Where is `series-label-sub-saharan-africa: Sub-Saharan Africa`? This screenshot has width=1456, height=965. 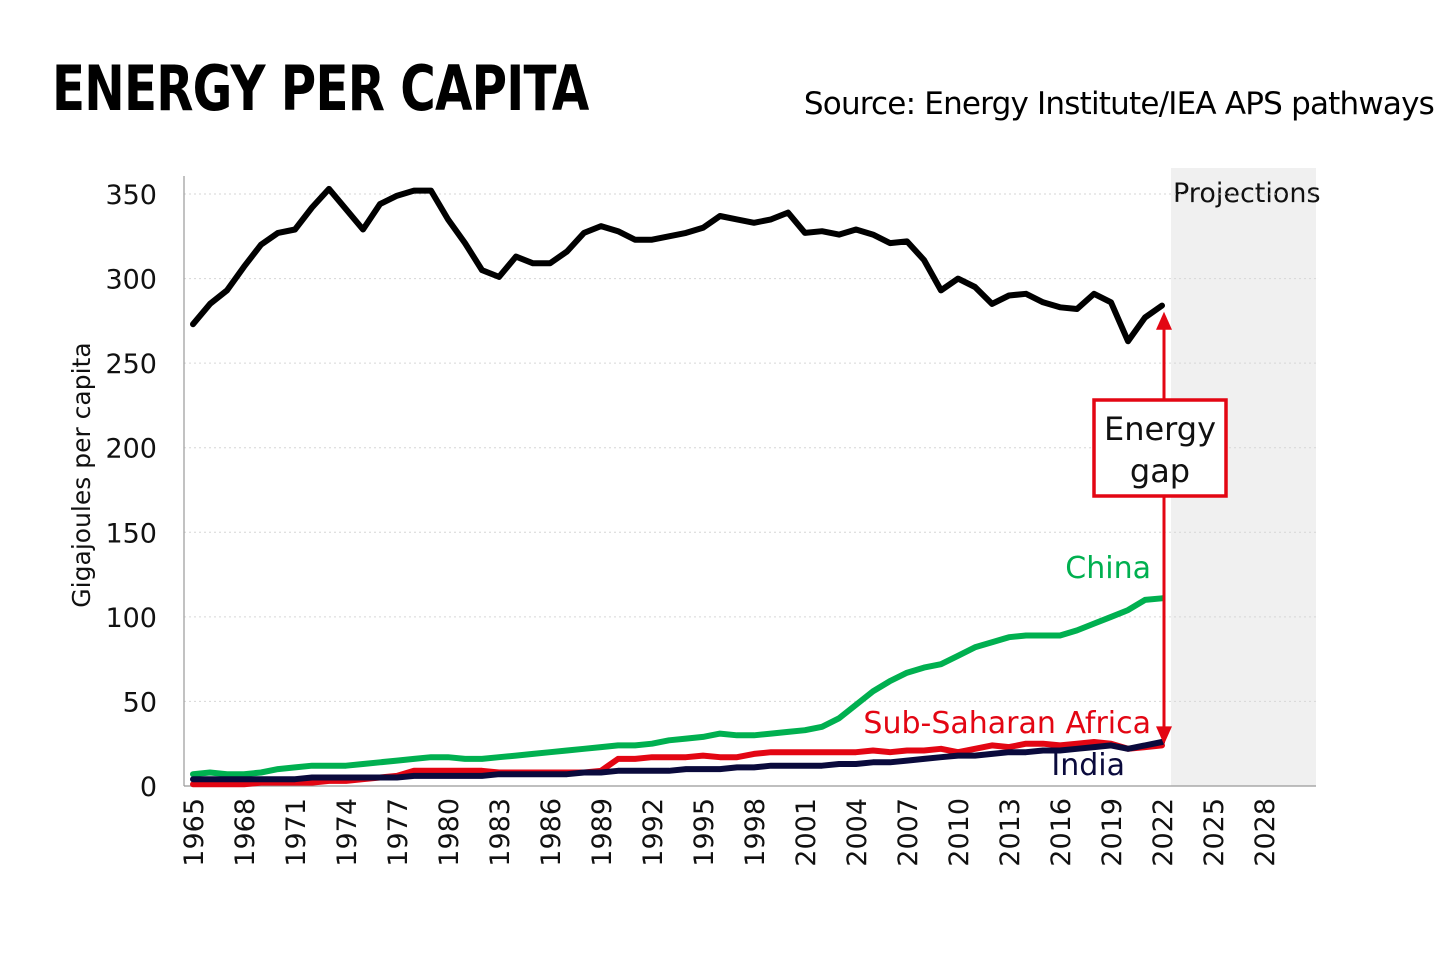
series-label-sub-saharan-africa: Sub-Saharan Africa is located at coordinates (1007, 723).